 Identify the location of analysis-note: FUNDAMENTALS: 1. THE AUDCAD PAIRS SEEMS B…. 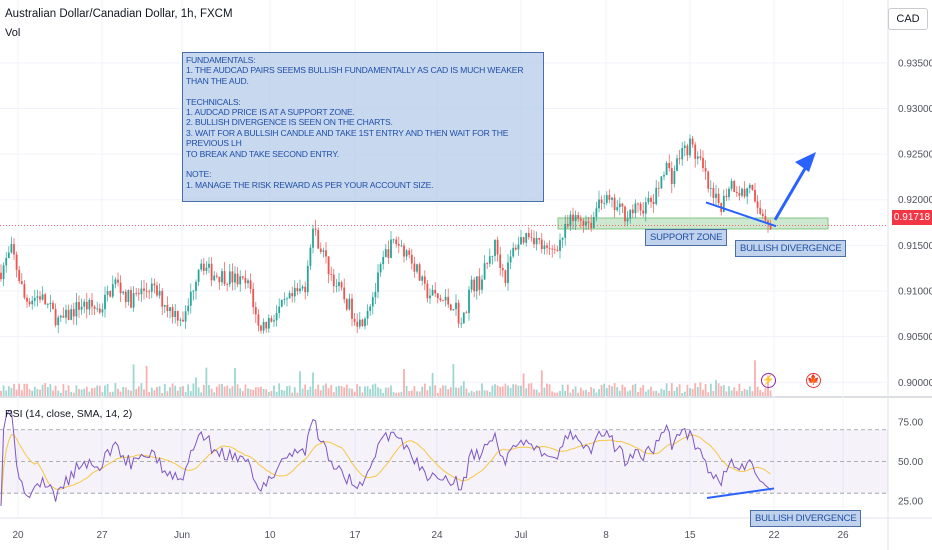
(363, 127).